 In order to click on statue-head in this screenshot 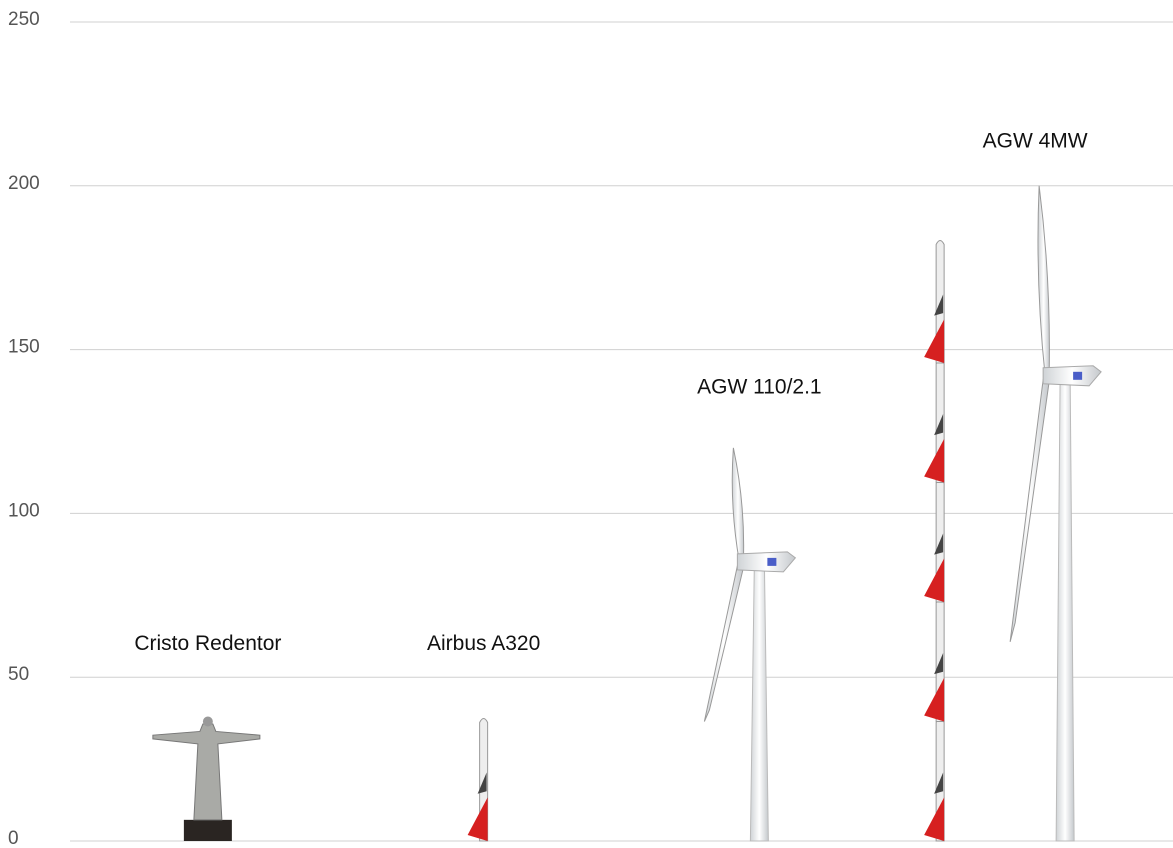, I will do `click(207, 721)`.